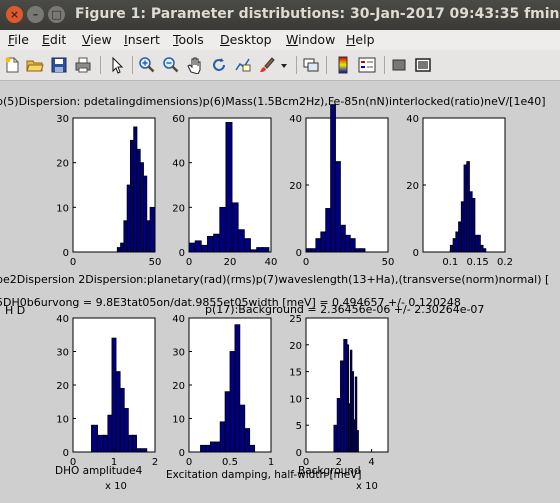 This screenshot has height=503, width=560. What do you see at coordinates (230, 462) in the screenshot?
I see `x-tick-label: 0.5` at bounding box center [230, 462].